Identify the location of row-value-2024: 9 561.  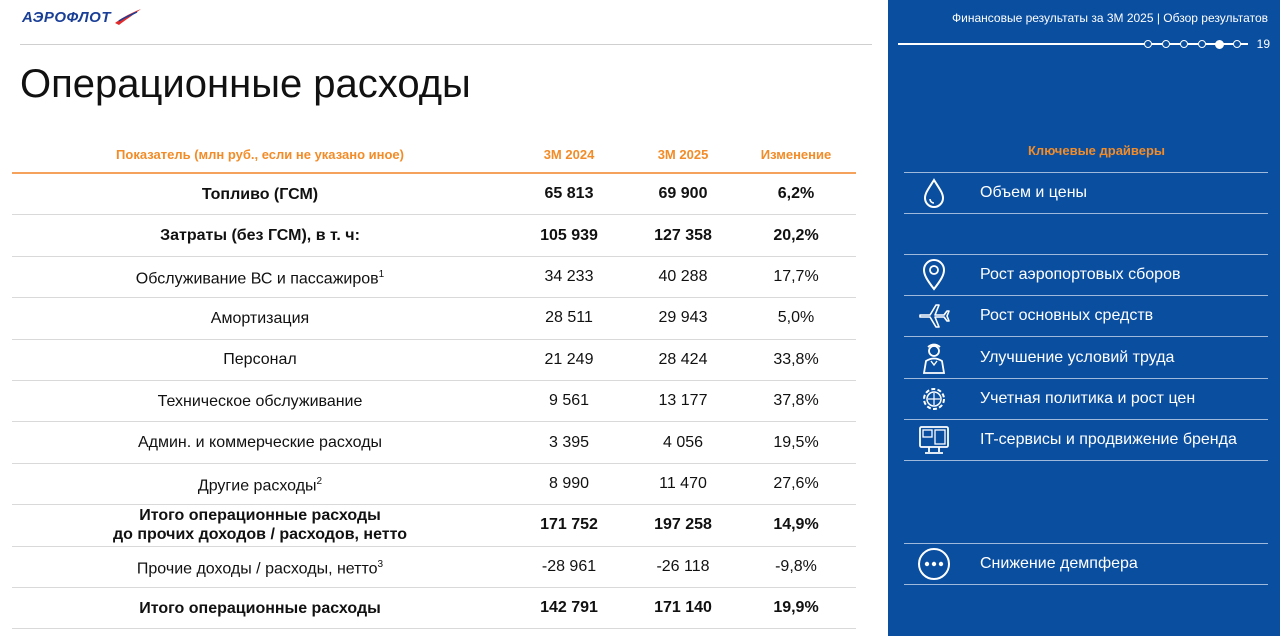
(569, 401).